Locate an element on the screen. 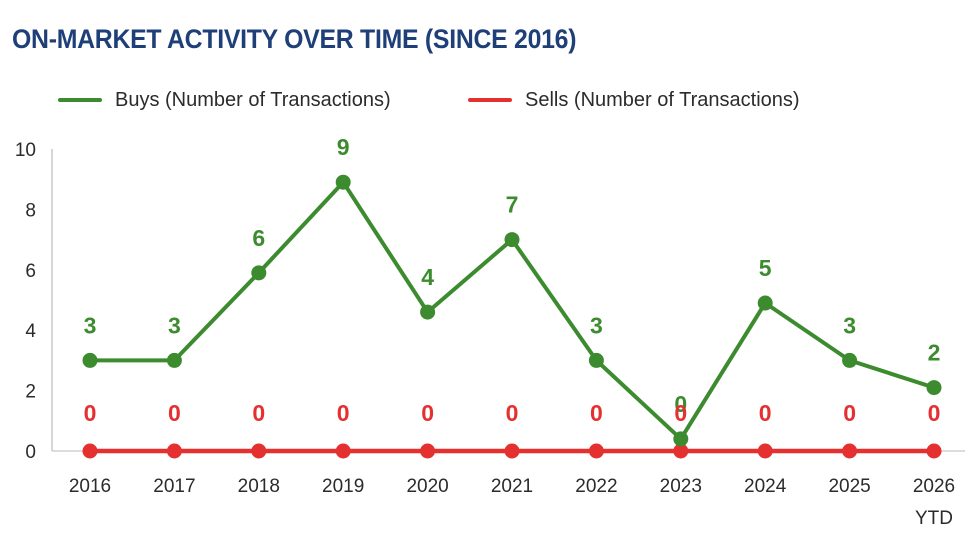 This screenshot has width=976, height=538. legend-item-sells: Sells (Number of Transactions) is located at coordinates (634, 100).